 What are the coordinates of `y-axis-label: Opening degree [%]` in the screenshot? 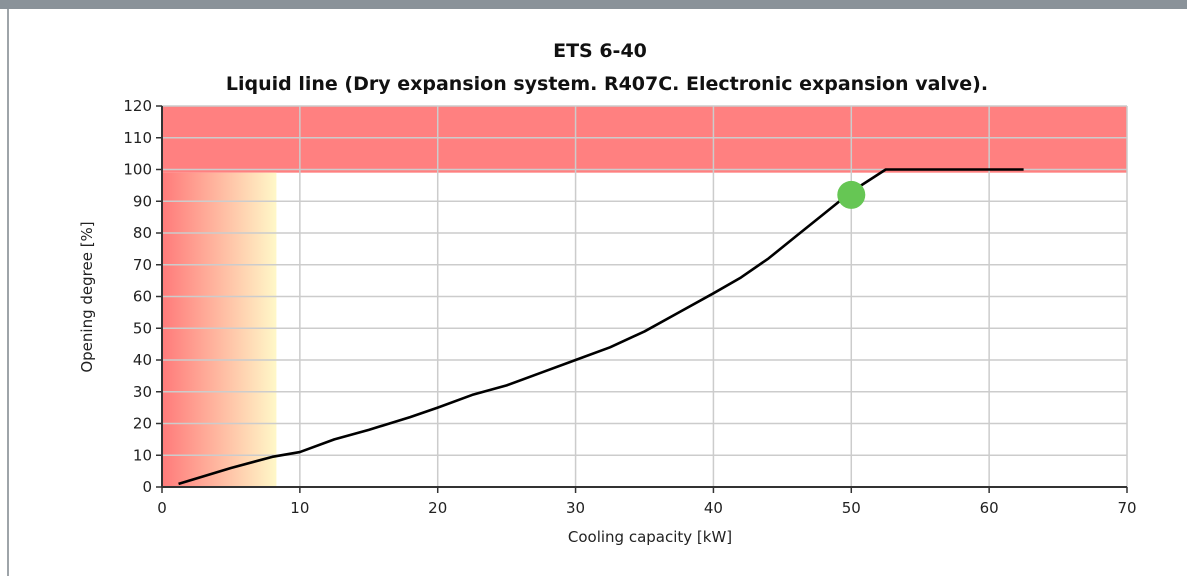 It's located at (87, 296).